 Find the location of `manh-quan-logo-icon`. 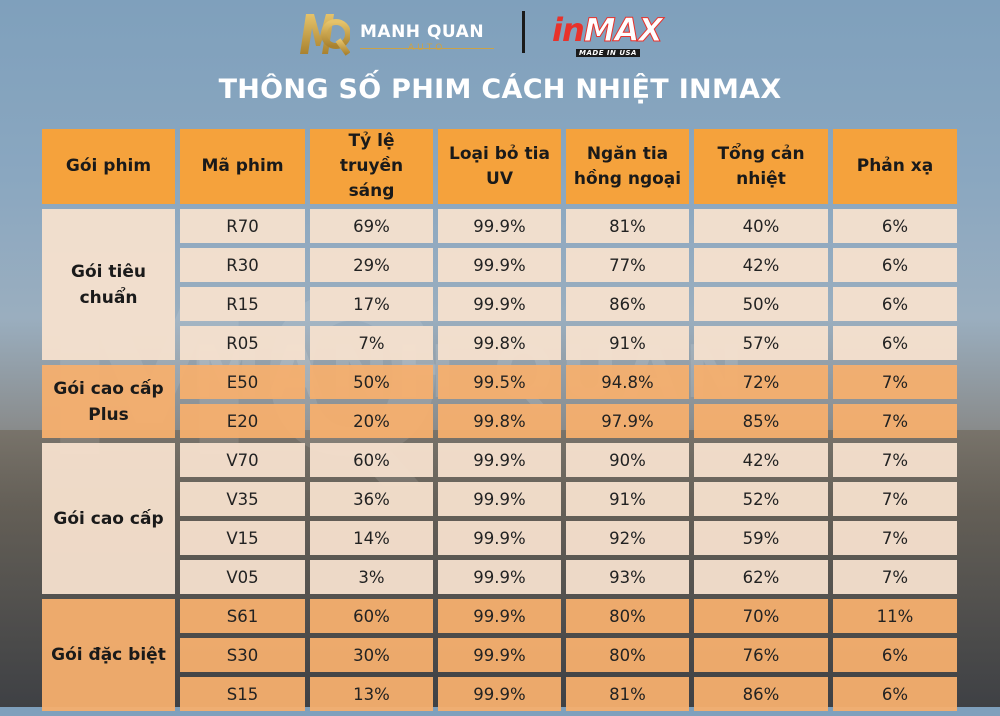

manh-quan-logo-icon is located at coordinates (325, 35).